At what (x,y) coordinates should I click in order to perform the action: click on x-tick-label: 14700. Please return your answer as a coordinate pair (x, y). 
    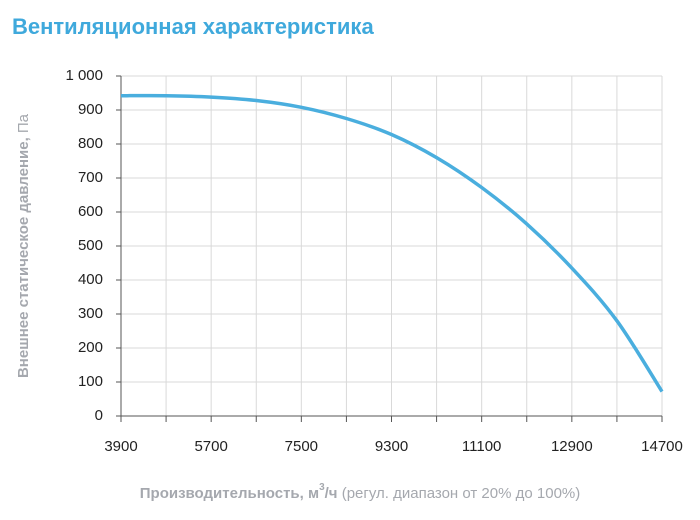
    Looking at the image, I should click on (662, 446).